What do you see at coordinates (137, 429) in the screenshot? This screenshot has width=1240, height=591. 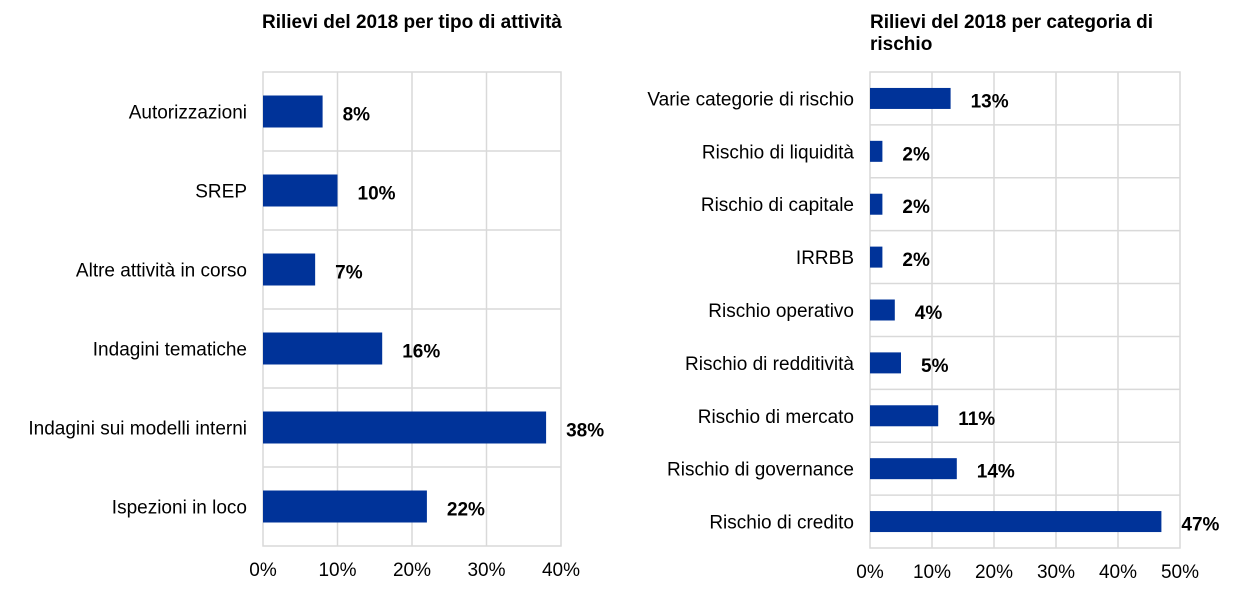 I see `category-label: Indagini sui modelli interni` at bounding box center [137, 429].